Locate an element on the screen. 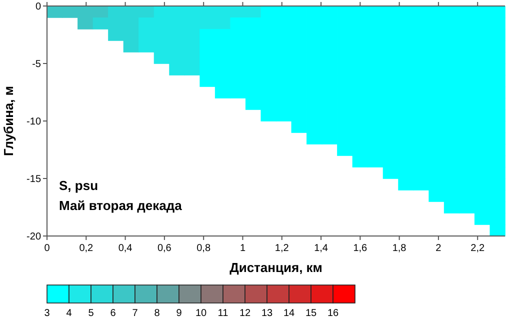 The width and height of the screenshot is (515, 321). x-tick-label: 2 is located at coordinates (439, 248).